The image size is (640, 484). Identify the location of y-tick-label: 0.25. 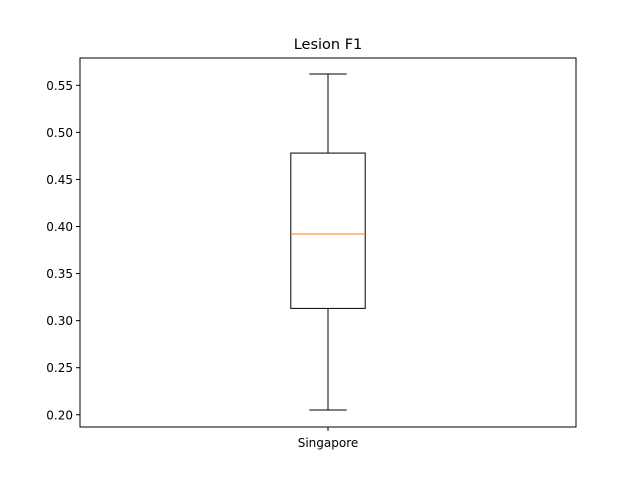
(59, 368).